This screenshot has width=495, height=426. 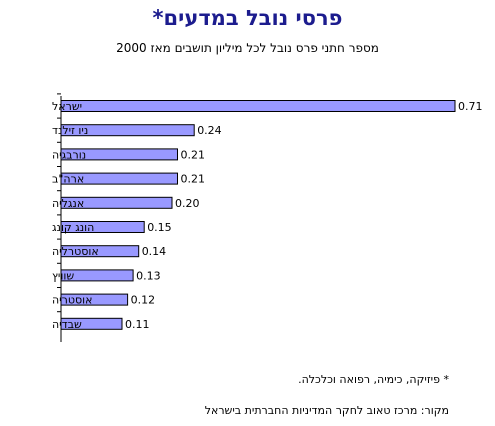 What do you see at coordinates (247, 18) in the screenshot?
I see `chart-title: פרסי נובל במדעים*` at bounding box center [247, 18].